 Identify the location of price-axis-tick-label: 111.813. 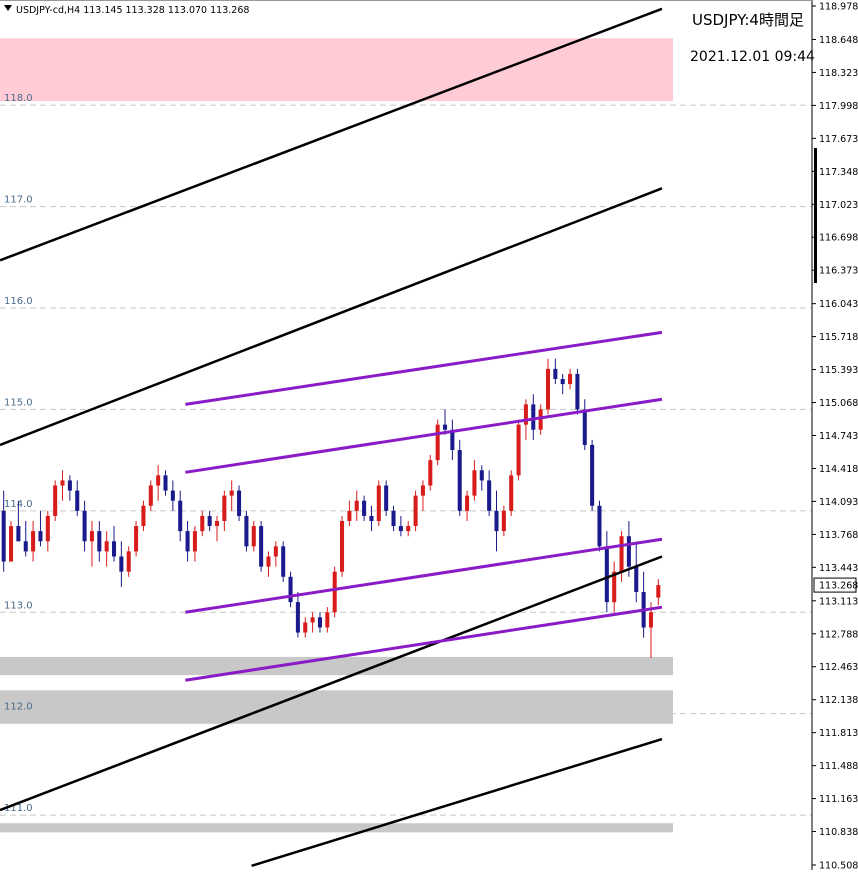
(838, 733).